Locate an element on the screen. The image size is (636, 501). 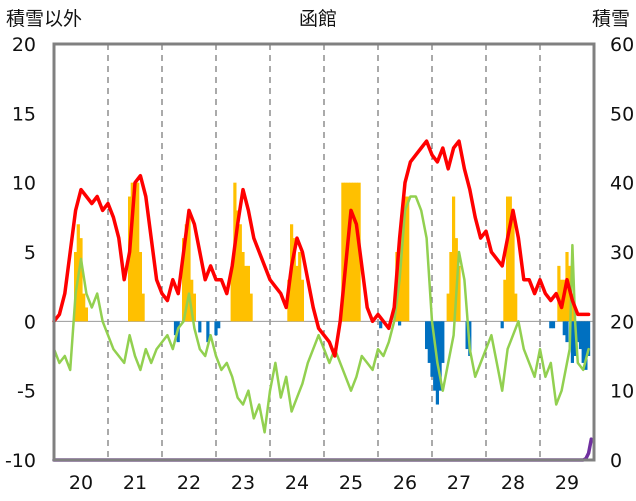
left-tick-label: 15 is located at coordinates (24, 114).